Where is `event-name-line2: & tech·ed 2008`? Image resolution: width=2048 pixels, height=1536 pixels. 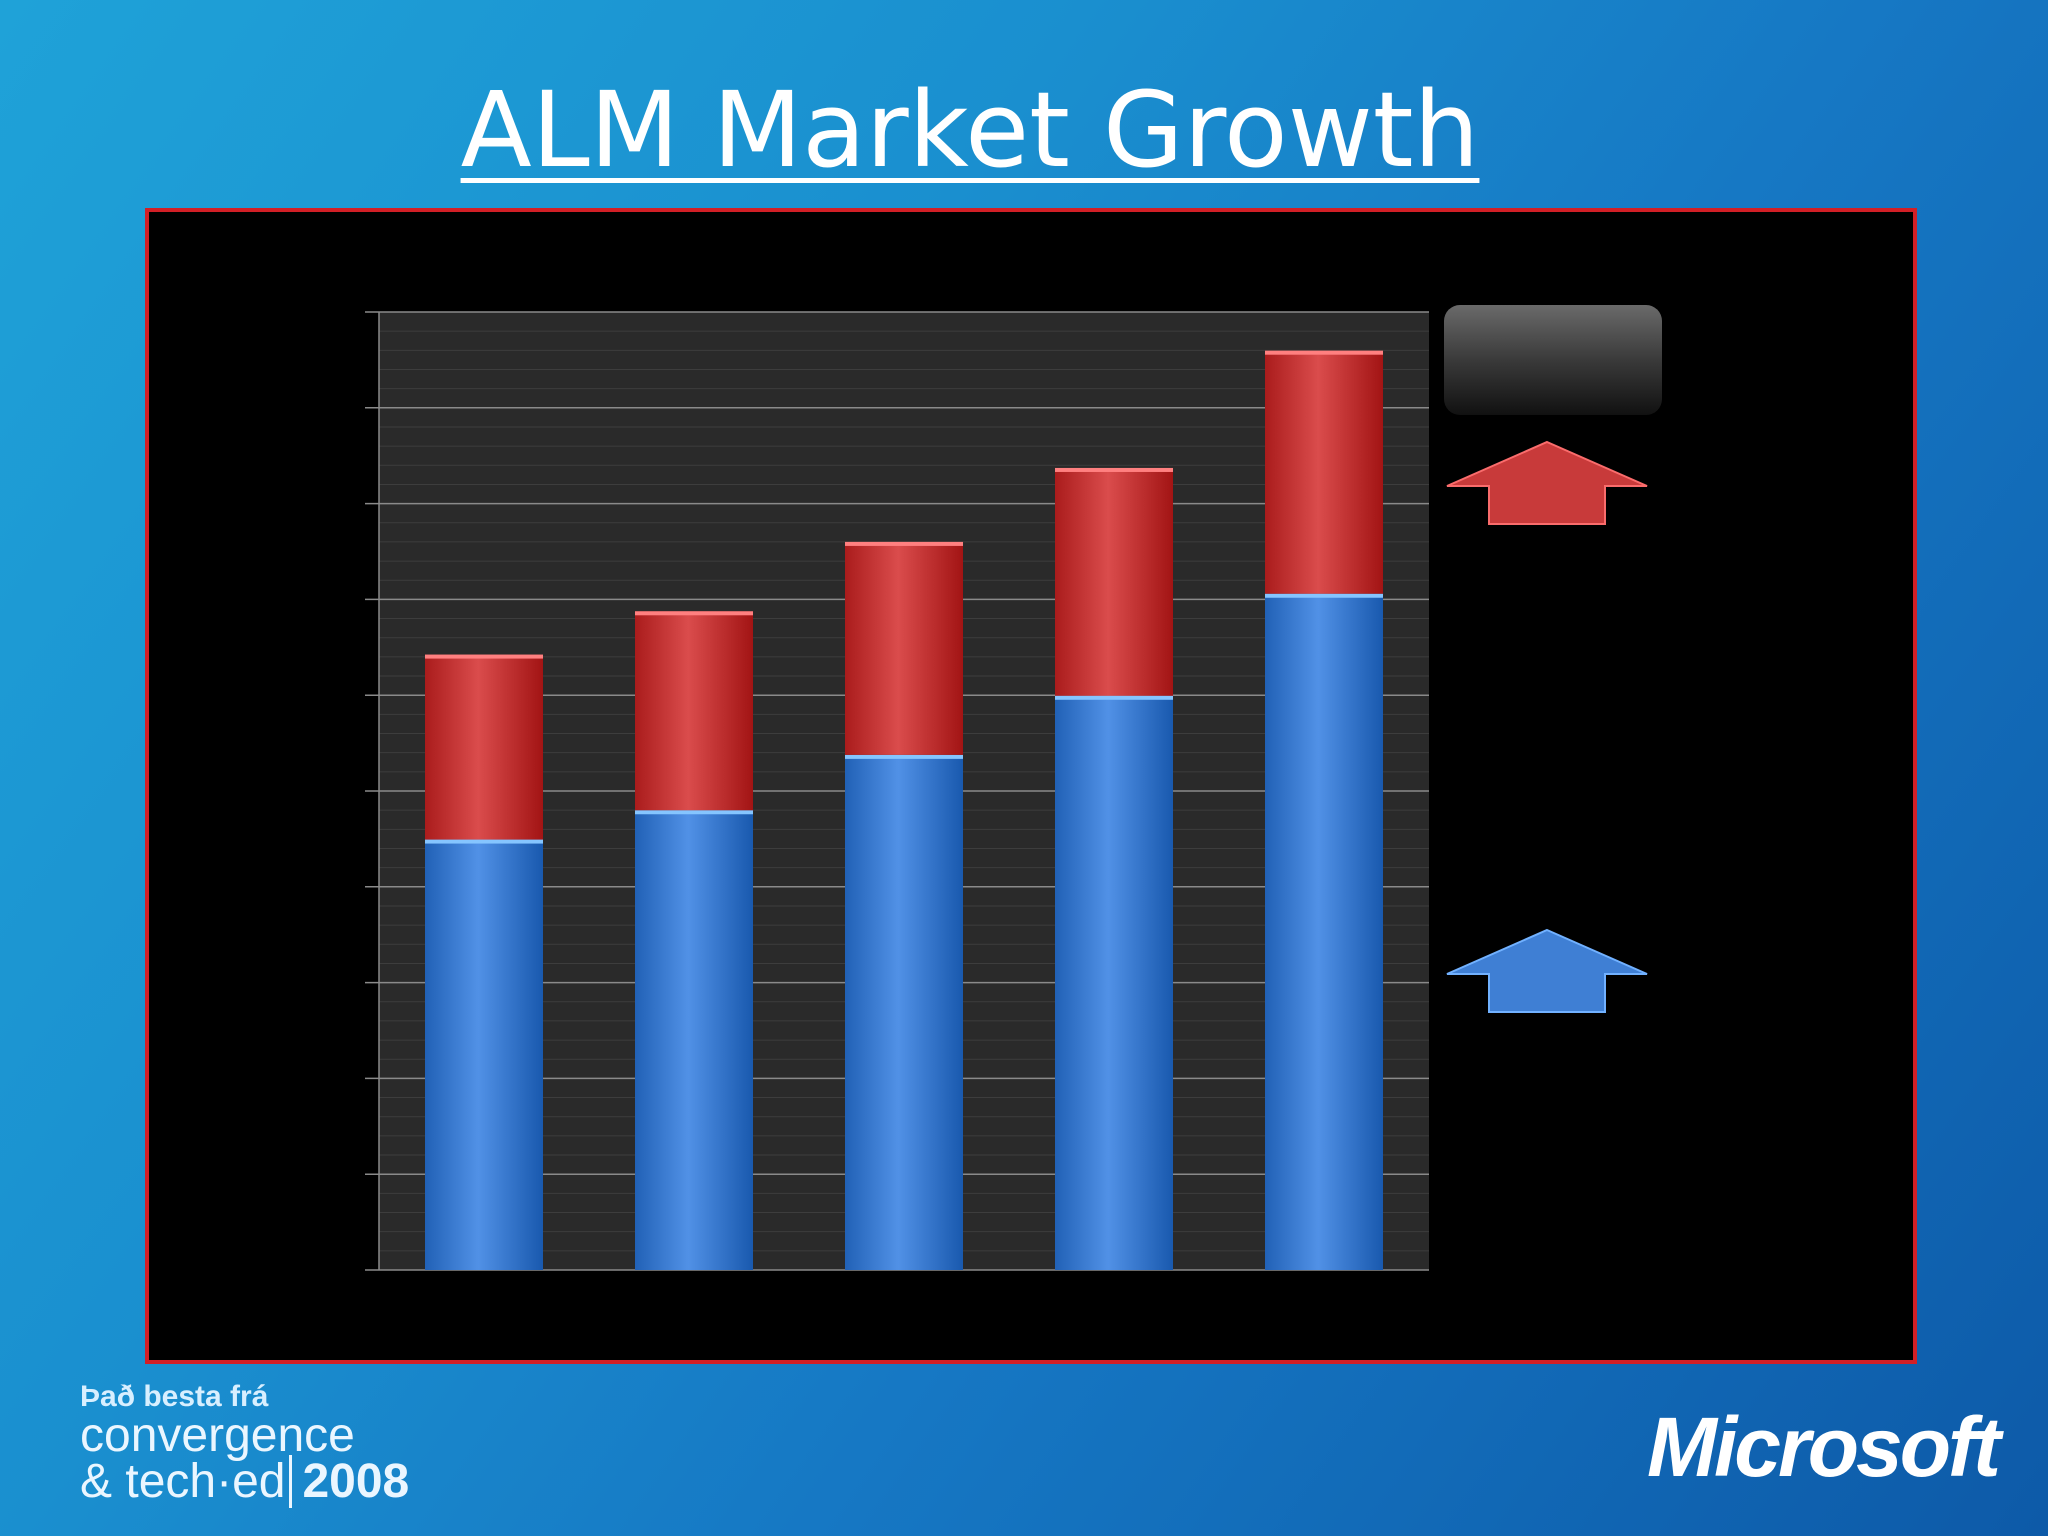 event-name-line2: & tech·ed 2008 is located at coordinates (245, 1481).